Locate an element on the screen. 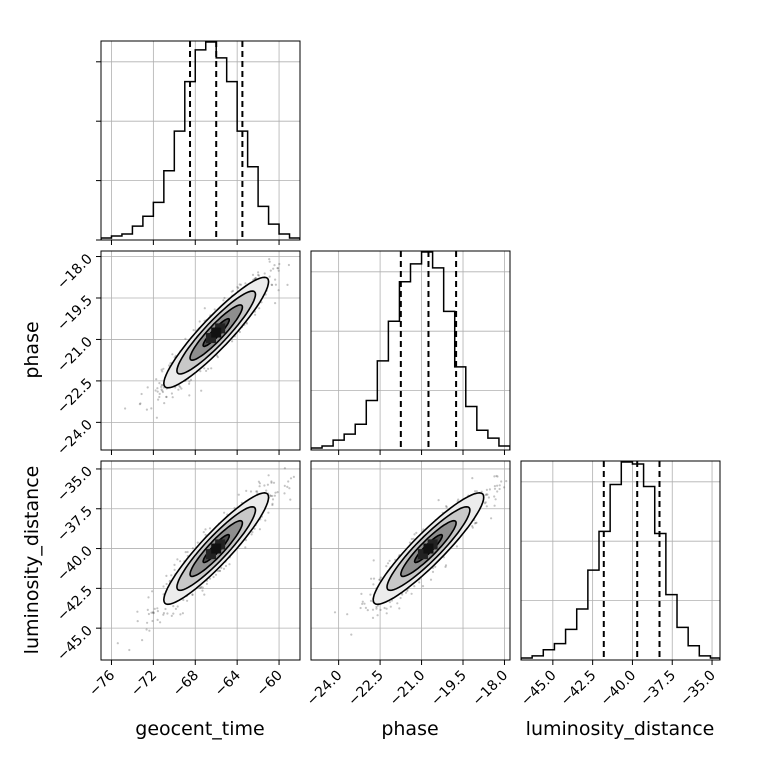 Image resolution: width=760 pixels, height=760 pixels. histogram-step is located at coordinates (410, 350).